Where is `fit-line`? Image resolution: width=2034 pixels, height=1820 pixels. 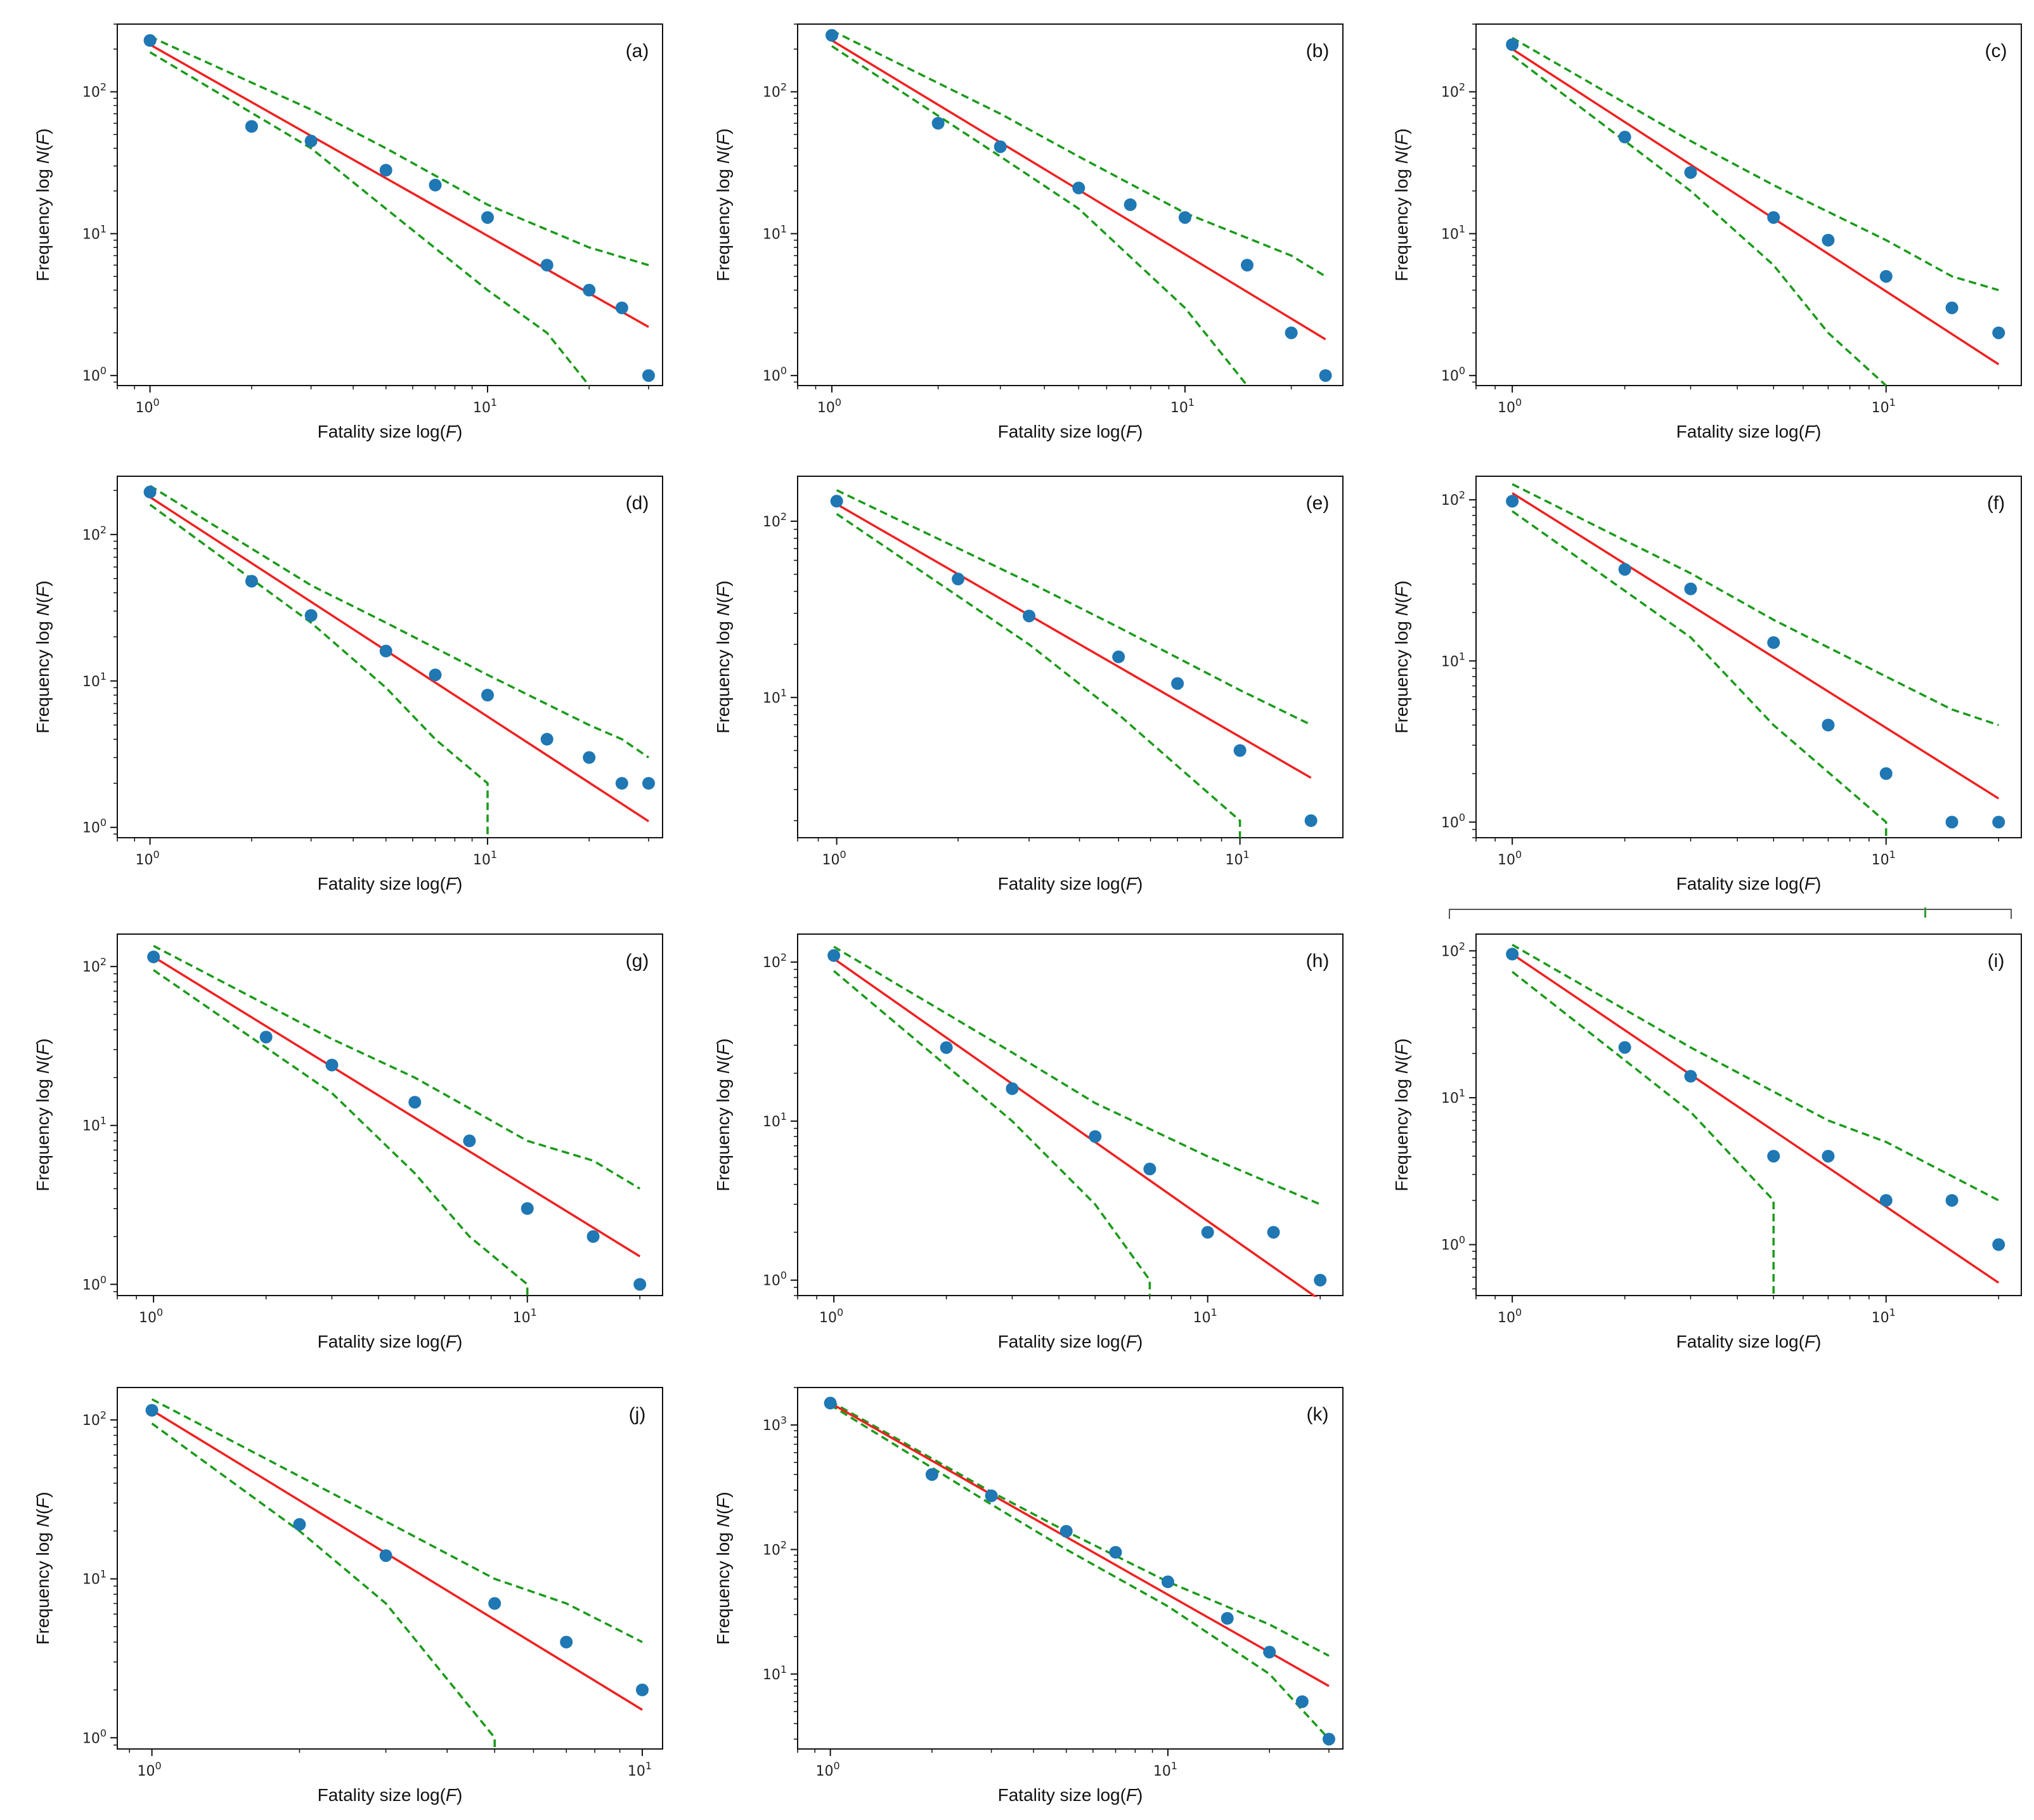 fit-line is located at coordinates (1075, 1127).